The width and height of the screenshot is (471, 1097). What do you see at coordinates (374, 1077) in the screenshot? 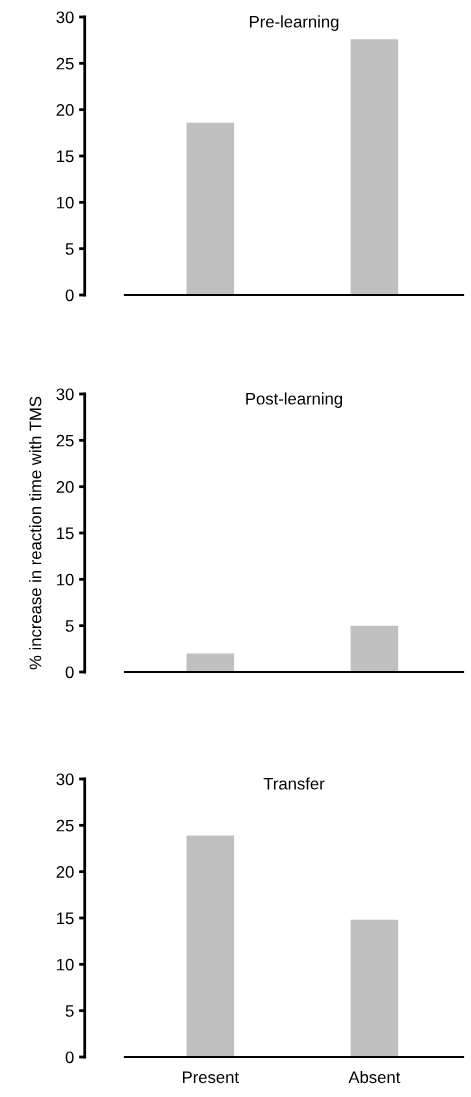
I see `x-tick-label: Absent` at bounding box center [374, 1077].